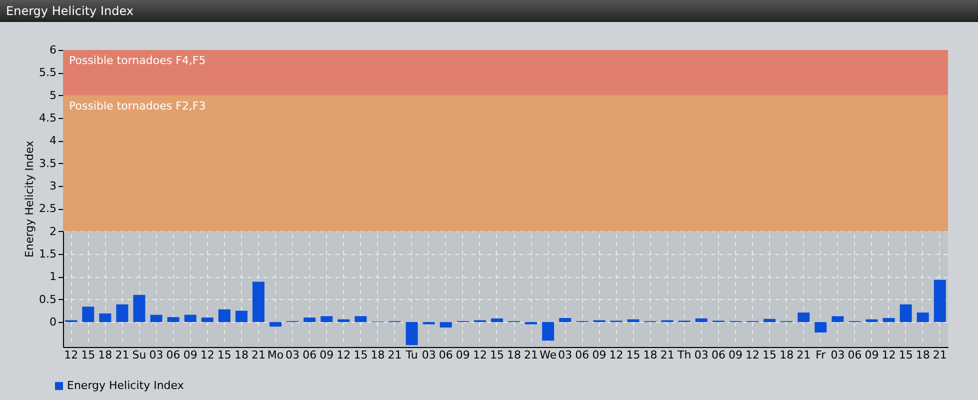  I want to click on band-label: Possible tornadoes F2,F3, so click(137, 105).